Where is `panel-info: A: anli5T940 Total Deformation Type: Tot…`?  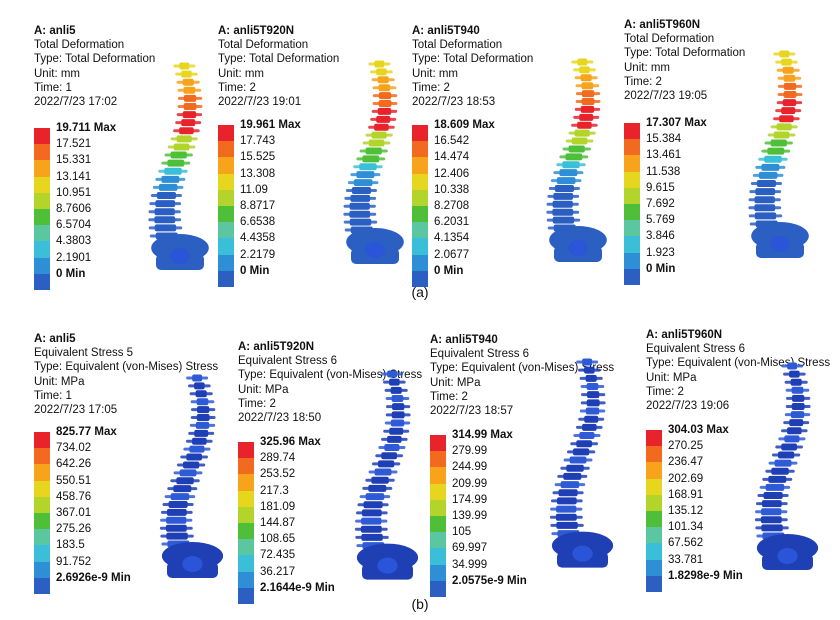
panel-info: A: anli5T940 Total Deformation Type: Tot… is located at coordinates (472, 66).